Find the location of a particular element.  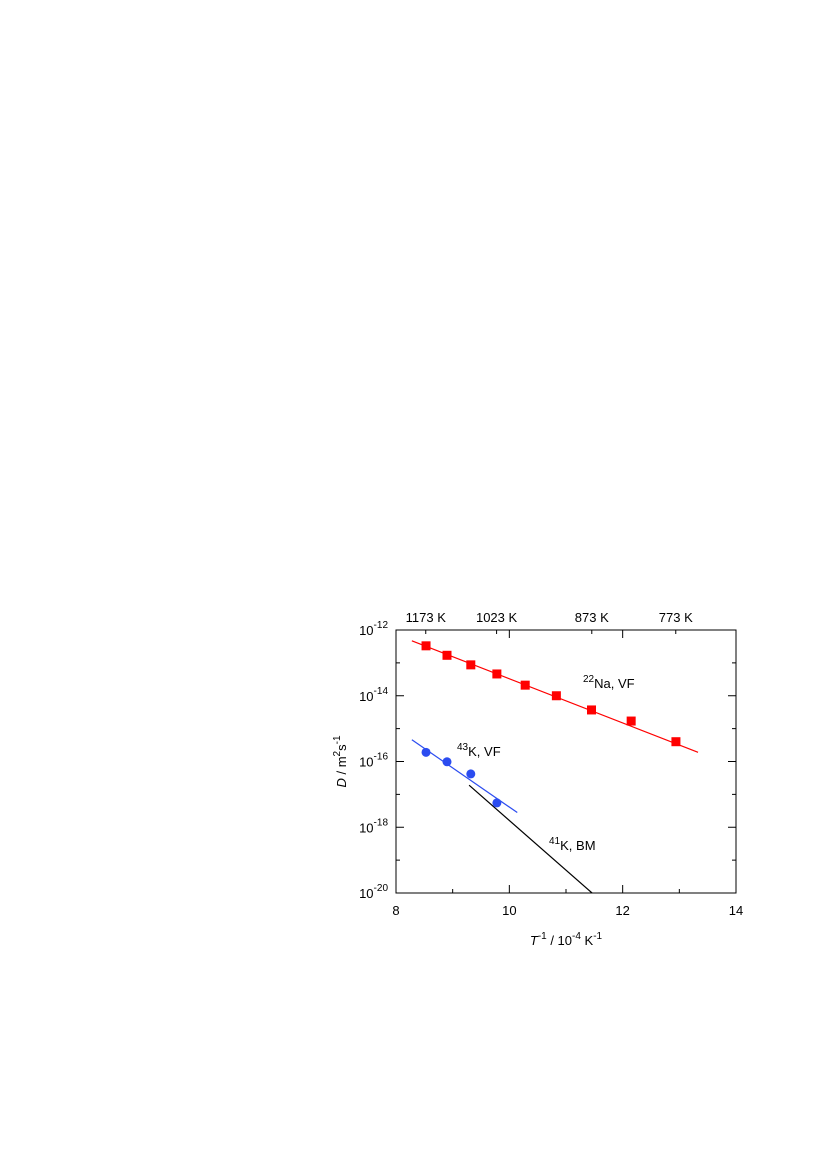

annotation-text: K, BM is located at coordinates (577, 845).